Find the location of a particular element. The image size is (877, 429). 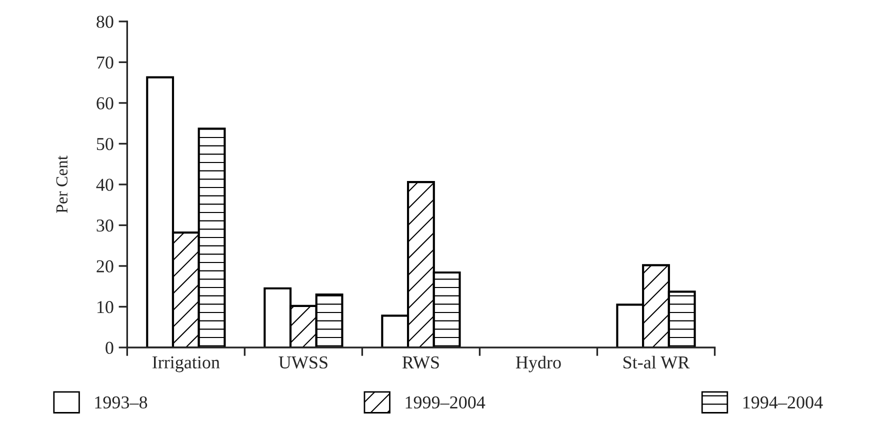

legend-label: 1993–8 is located at coordinates (121, 402).